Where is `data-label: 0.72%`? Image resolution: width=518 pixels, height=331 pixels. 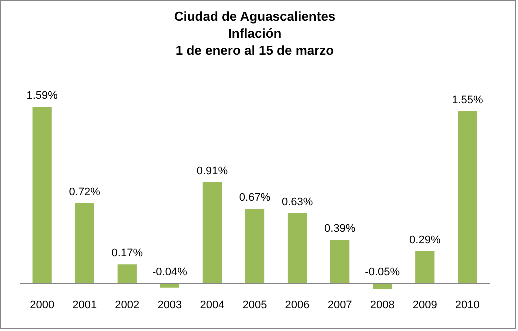 data-label: 0.72% is located at coordinates (85, 192).